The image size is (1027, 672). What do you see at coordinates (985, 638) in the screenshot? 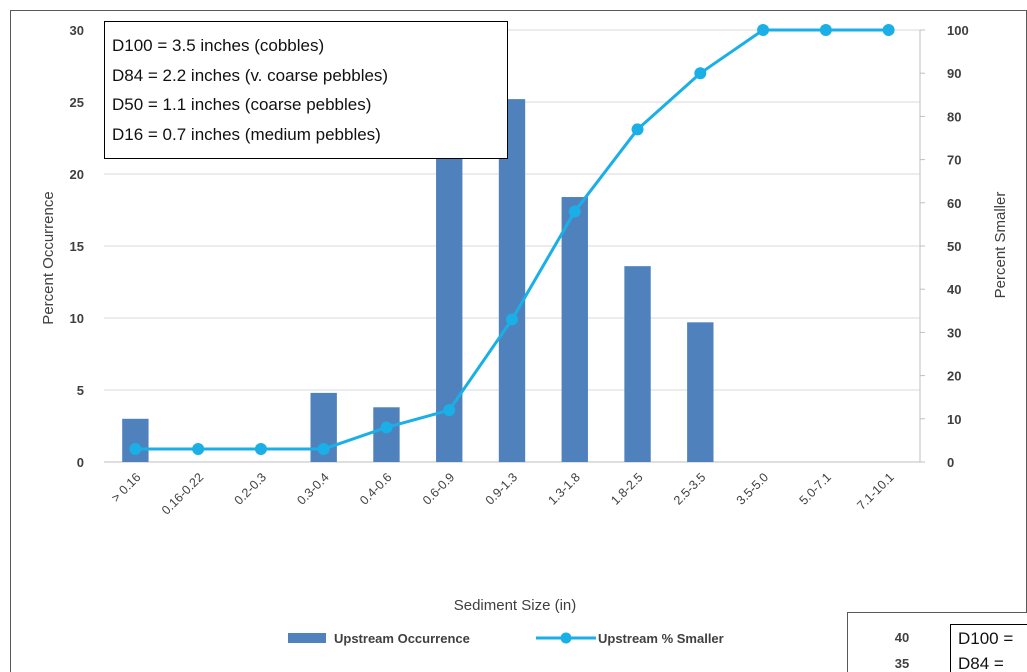
I see `second-chart-annotation-d100: D100 =` at bounding box center [985, 638].